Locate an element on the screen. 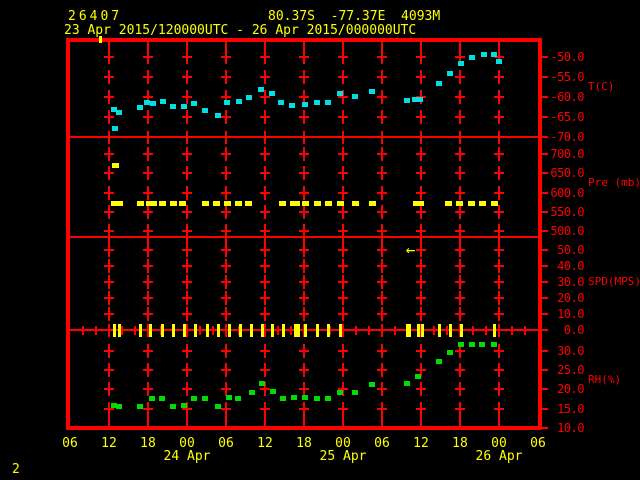  rh-axis-label: 10.0 is located at coordinates (570, 427).